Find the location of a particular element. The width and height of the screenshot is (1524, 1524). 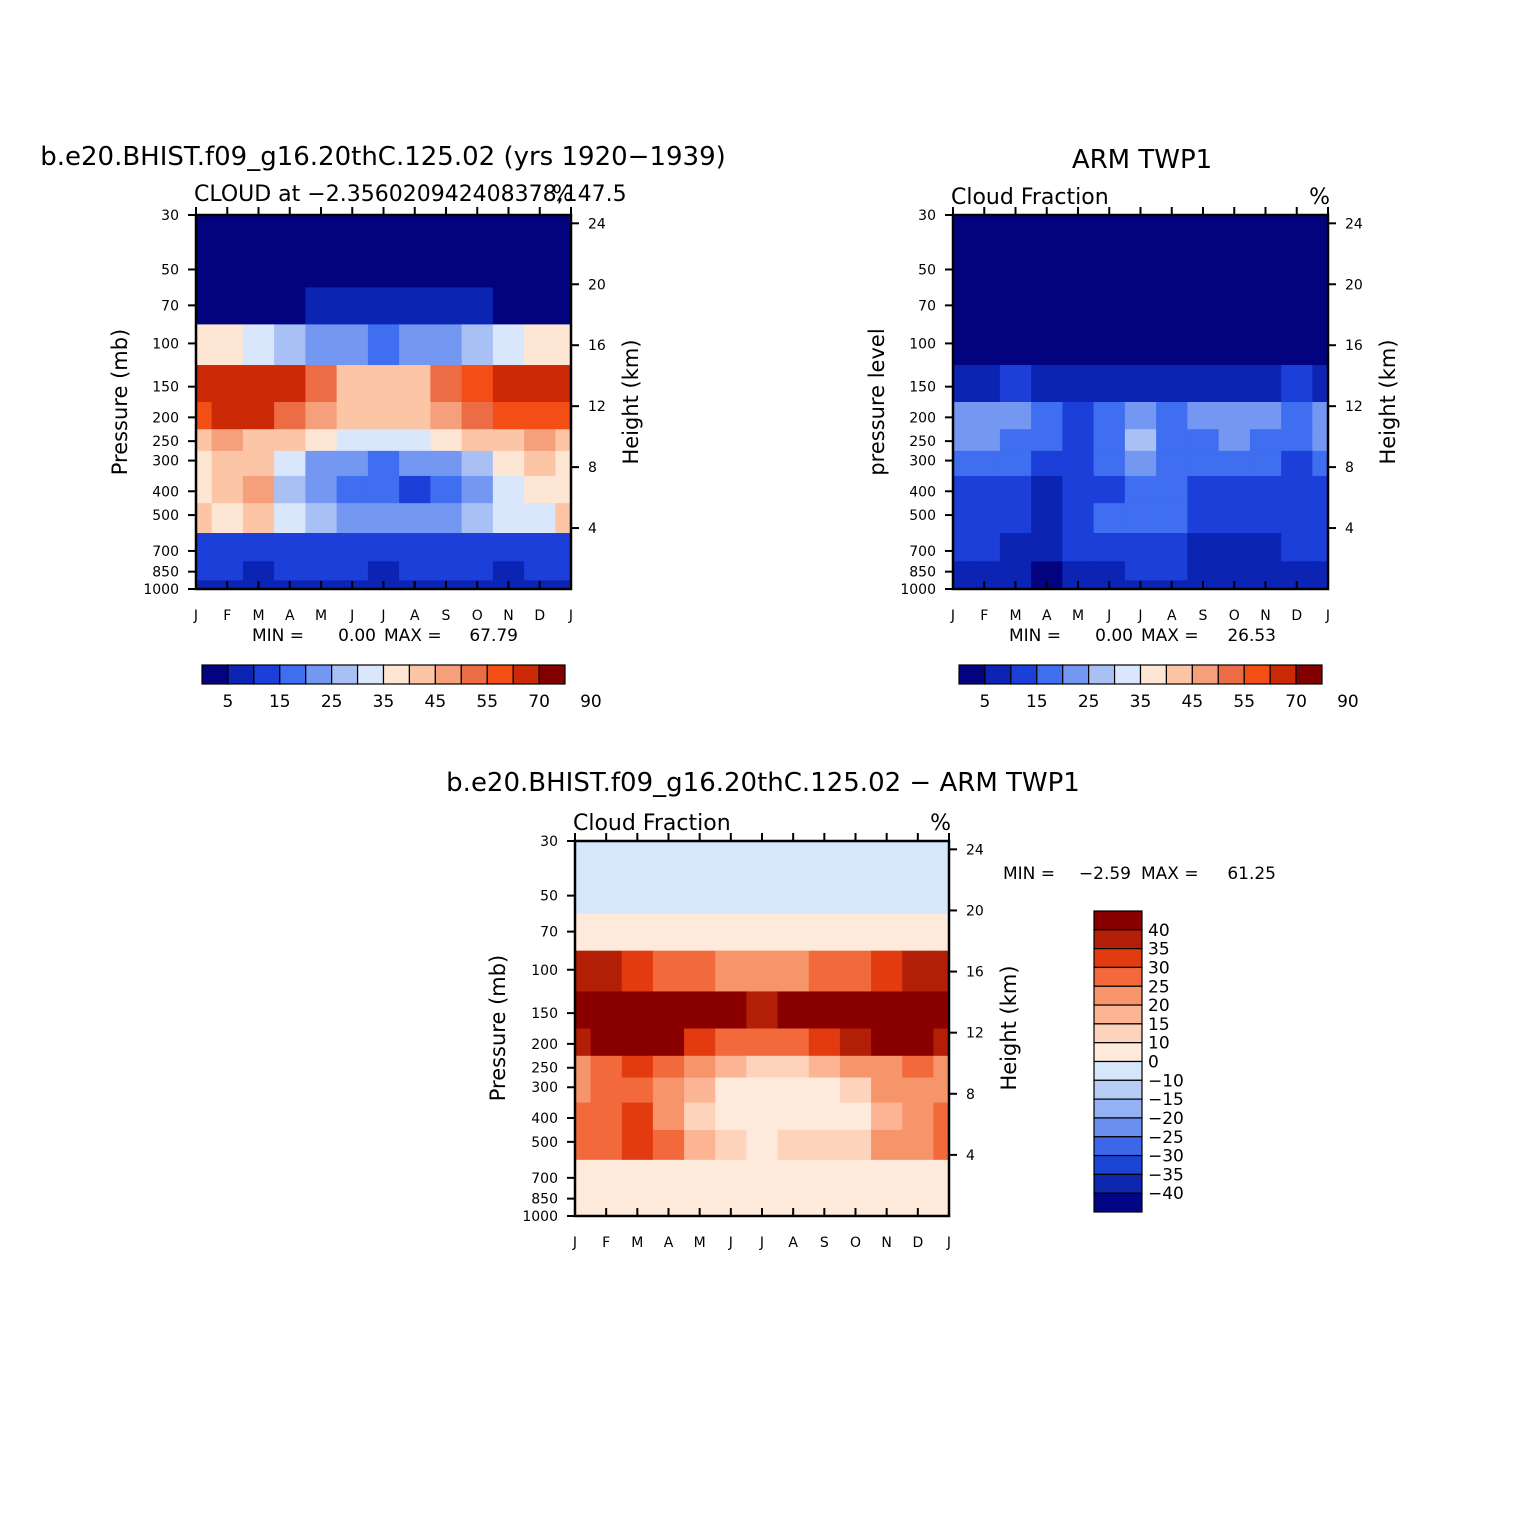

y-tick-label: 850 is located at coordinates (922, 573).